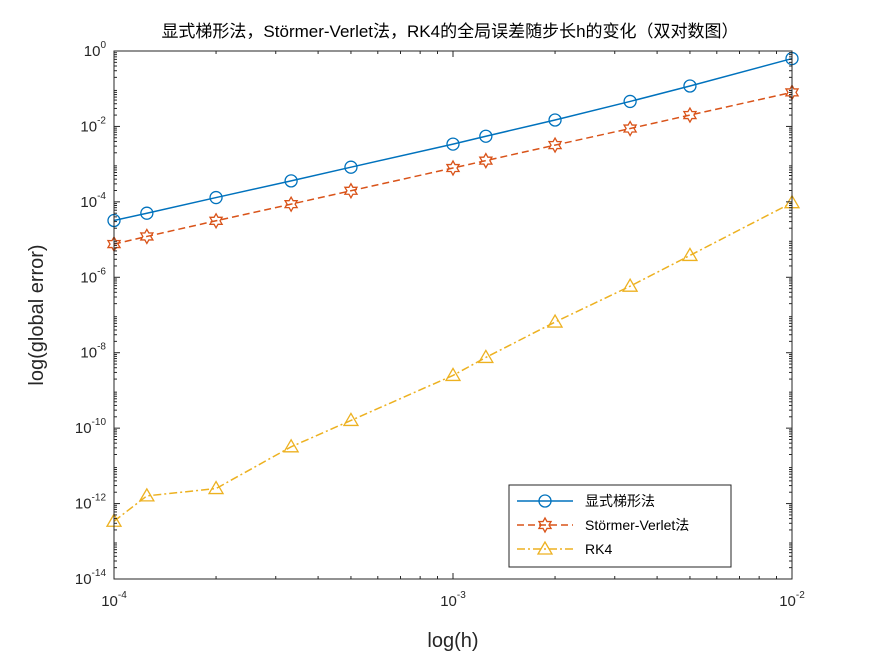 The height and width of the screenshot is (656, 875). I want to click on legend-item: RK4, so click(564, 548).